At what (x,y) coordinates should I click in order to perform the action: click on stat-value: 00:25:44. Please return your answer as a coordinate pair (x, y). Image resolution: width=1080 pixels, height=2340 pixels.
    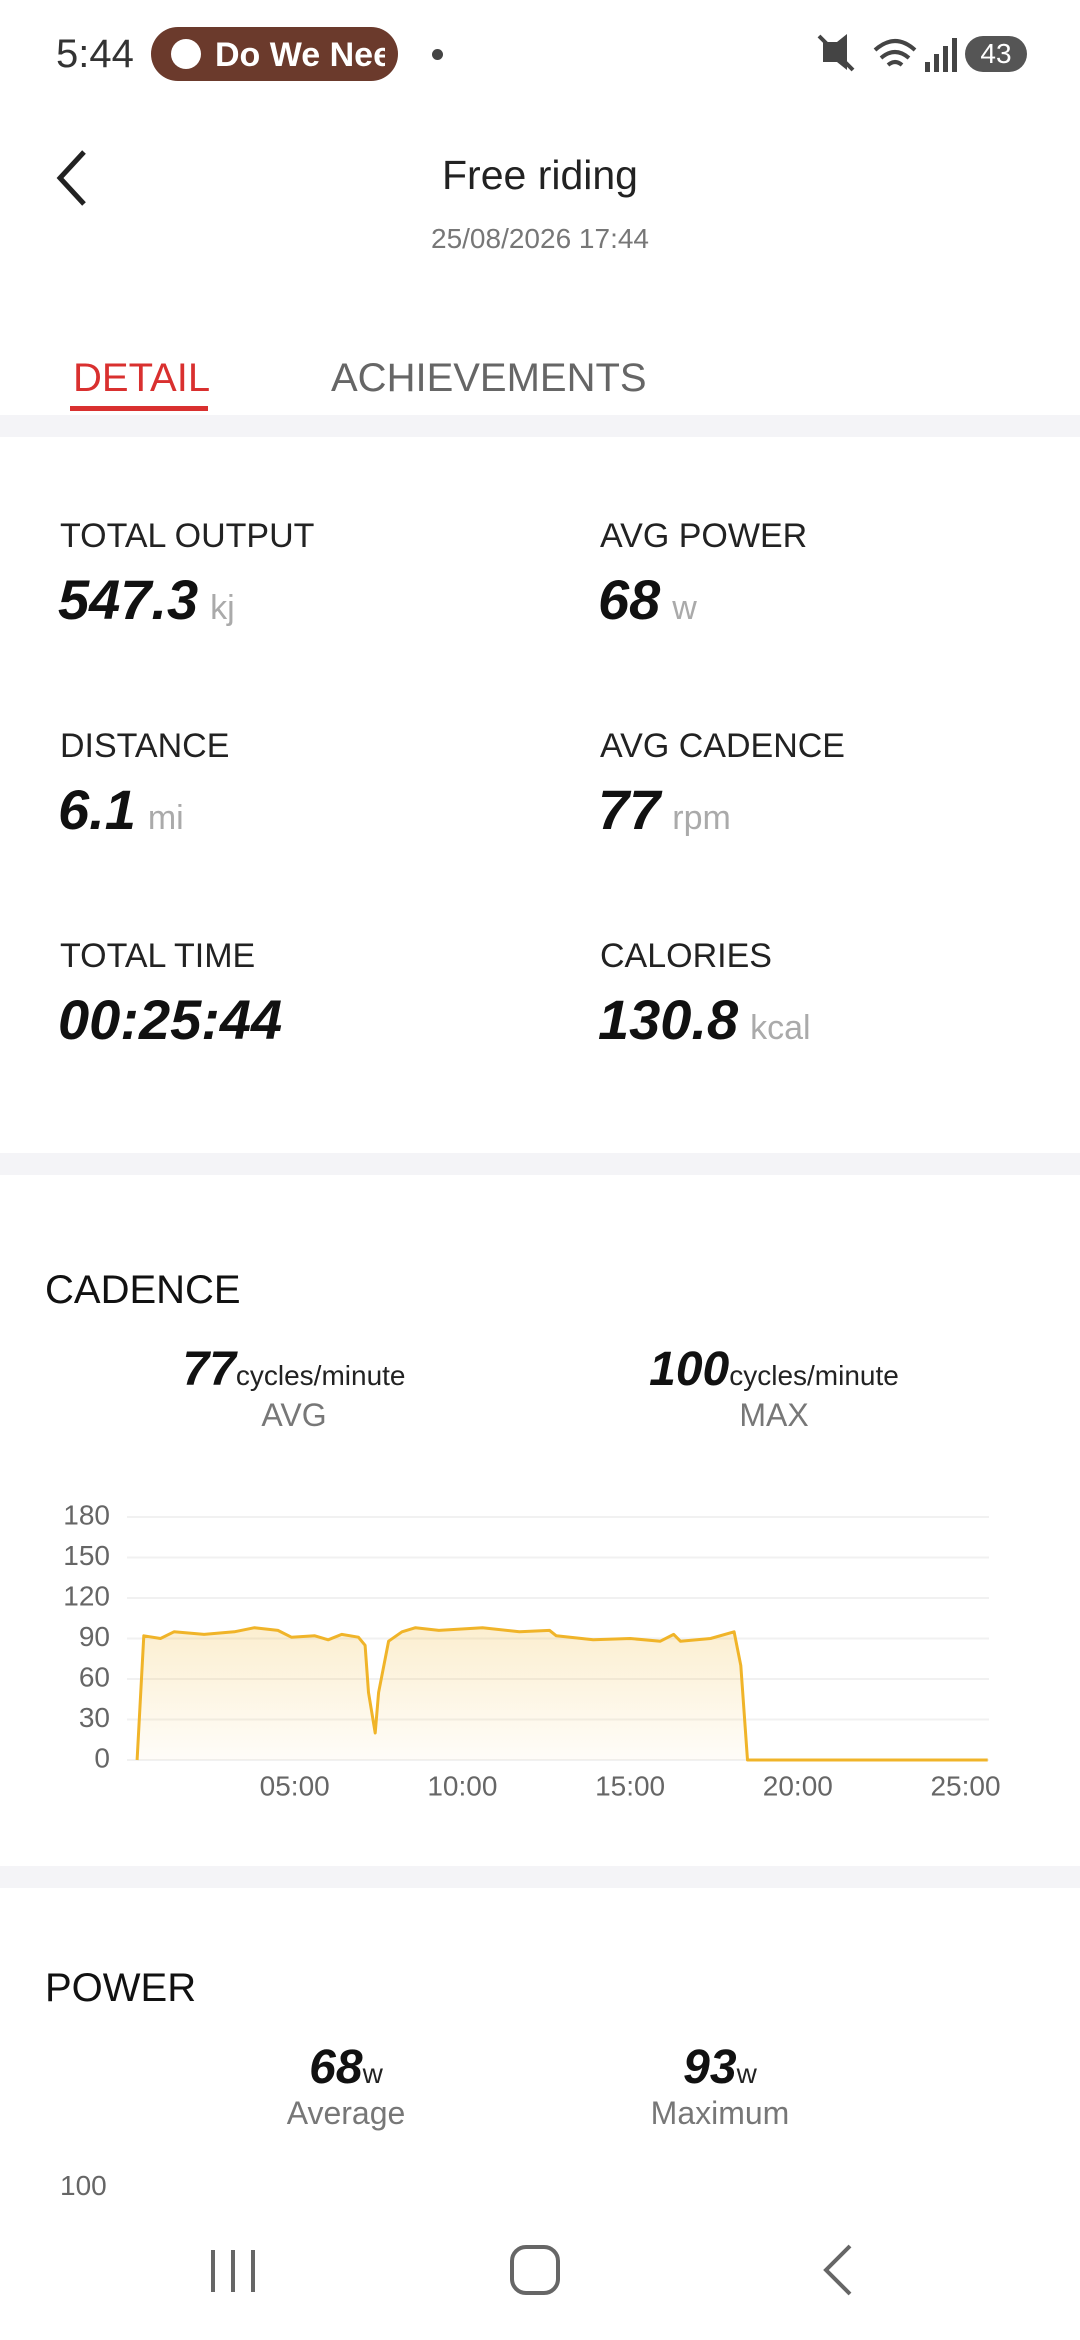
    Looking at the image, I should click on (170, 1019).